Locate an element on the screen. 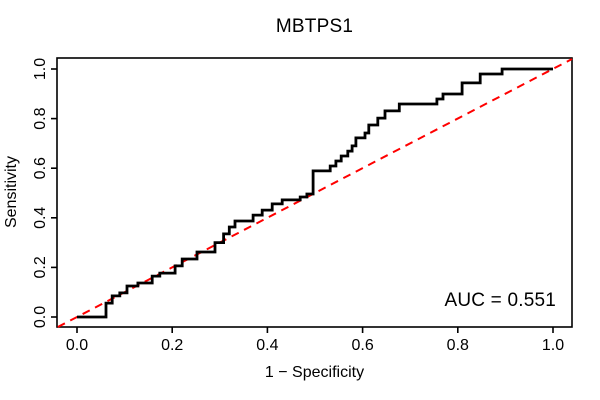  y-tick-label: 0.4 is located at coordinates (40, 218).